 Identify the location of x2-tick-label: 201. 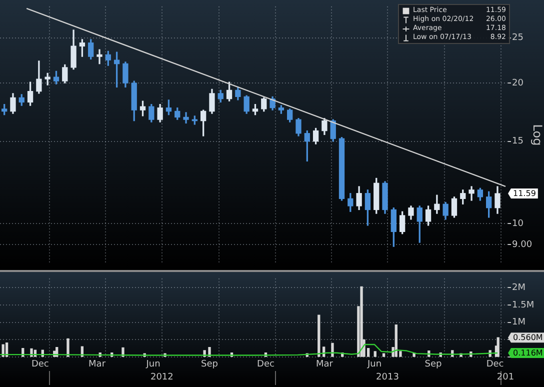
(505, 377).